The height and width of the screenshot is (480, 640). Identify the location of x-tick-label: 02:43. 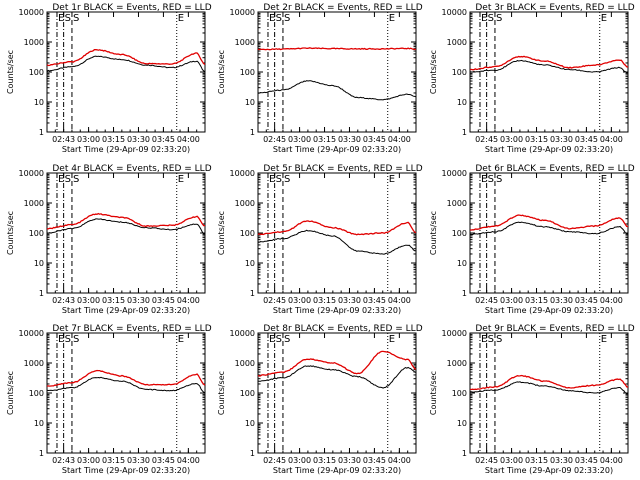
(63, 460).